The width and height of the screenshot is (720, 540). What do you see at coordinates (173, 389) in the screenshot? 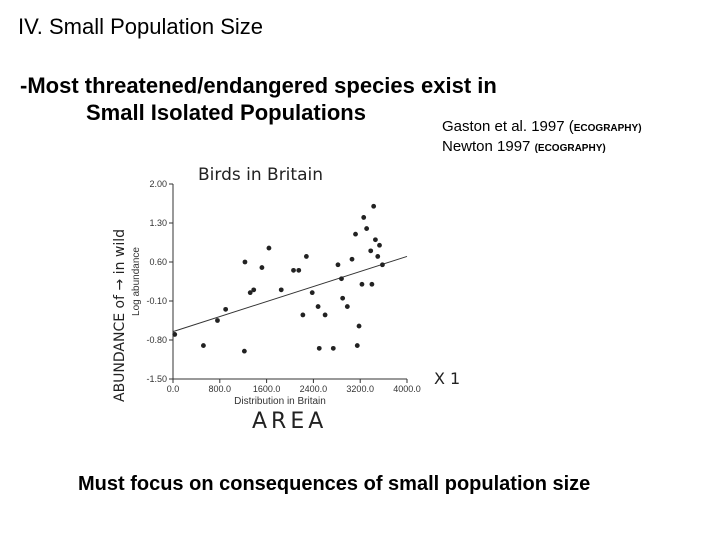
I see `x-tick-label: 0.0` at bounding box center [173, 389].